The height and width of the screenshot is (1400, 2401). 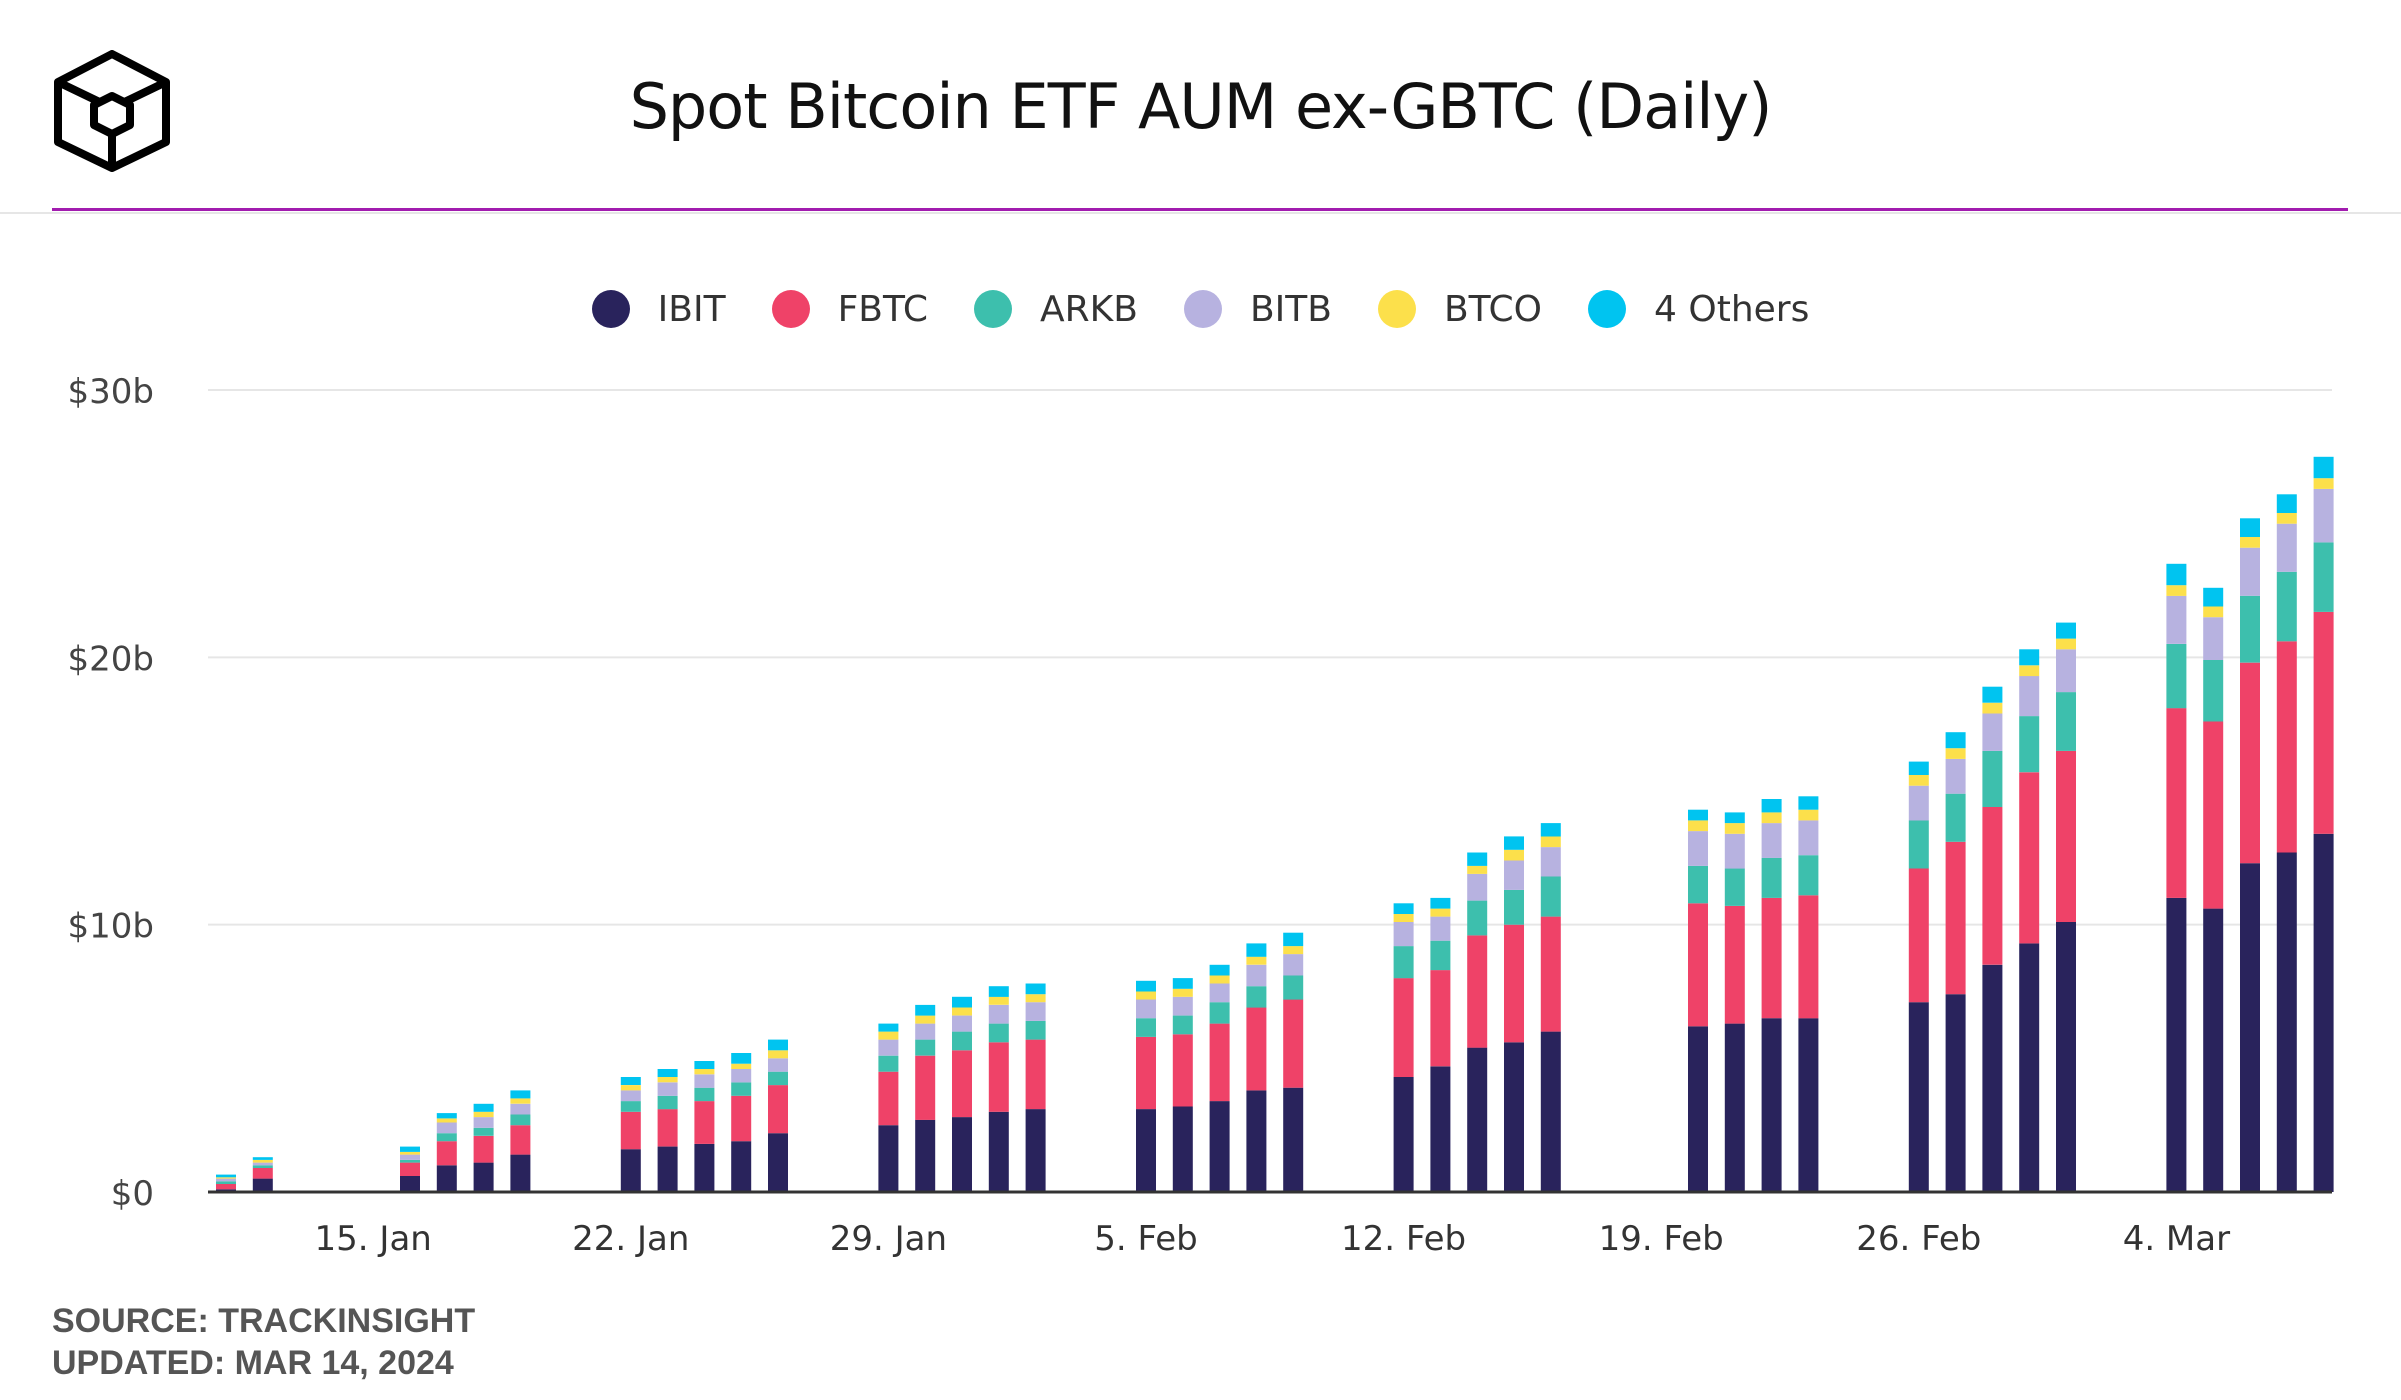 What do you see at coordinates (1918, 1239) in the screenshot?
I see `x-tick-label: 26. Feb` at bounding box center [1918, 1239].